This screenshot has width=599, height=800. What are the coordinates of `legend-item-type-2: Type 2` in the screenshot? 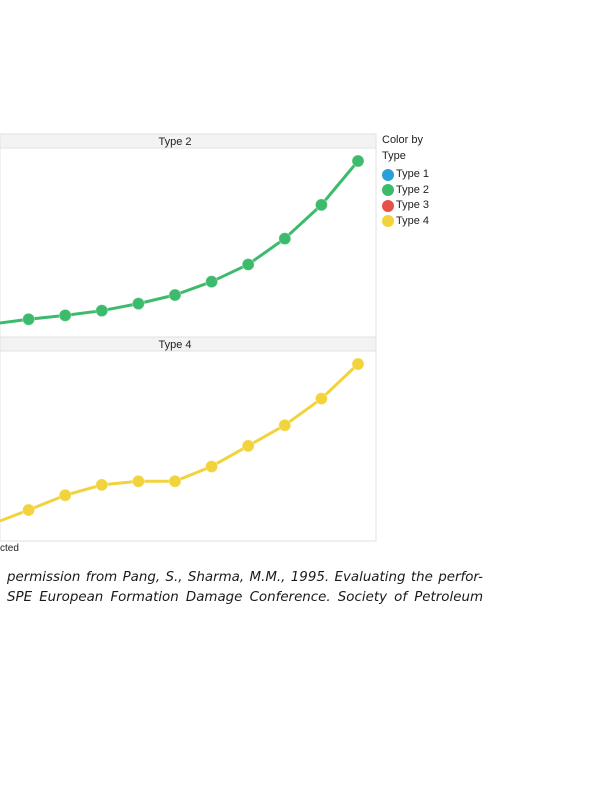 It's located at (405, 191).